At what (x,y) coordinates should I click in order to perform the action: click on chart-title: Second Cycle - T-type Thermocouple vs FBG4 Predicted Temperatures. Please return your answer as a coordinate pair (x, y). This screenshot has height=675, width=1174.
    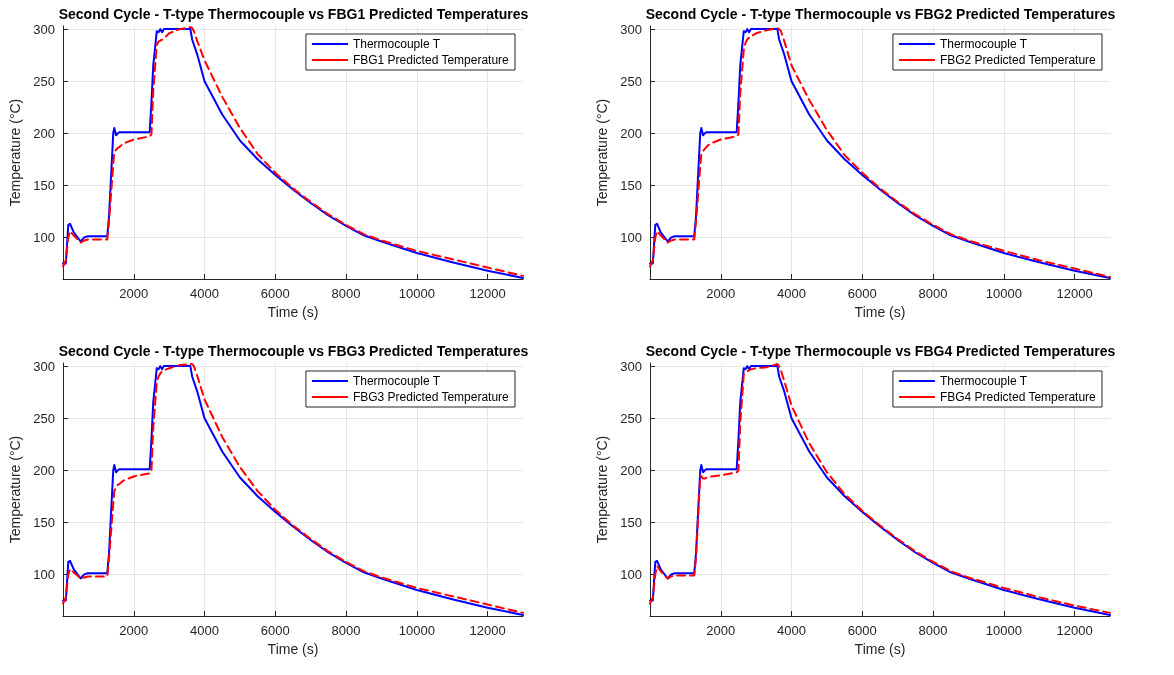
    Looking at the image, I should click on (880, 351).